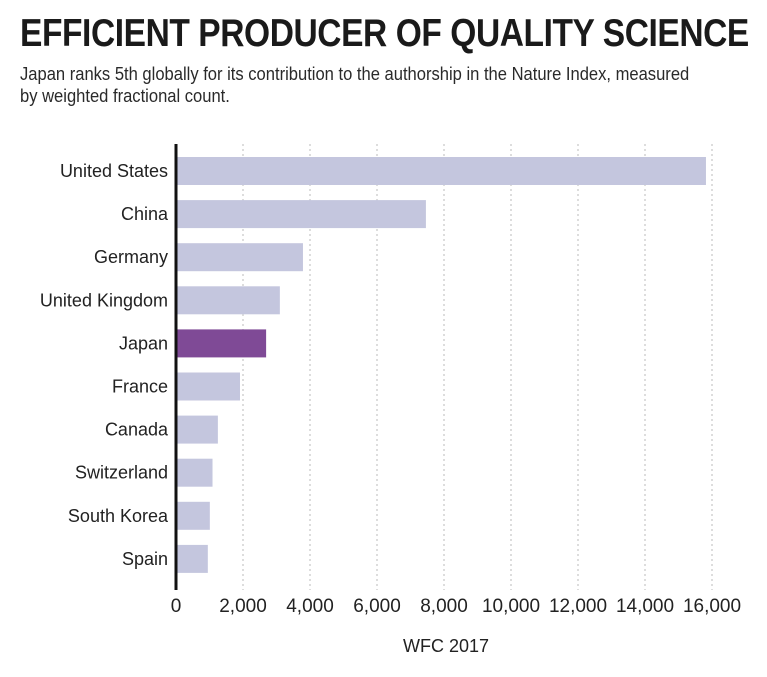  Describe the element at coordinates (104, 300) in the screenshot. I see `category-label: United Kingdom` at that location.